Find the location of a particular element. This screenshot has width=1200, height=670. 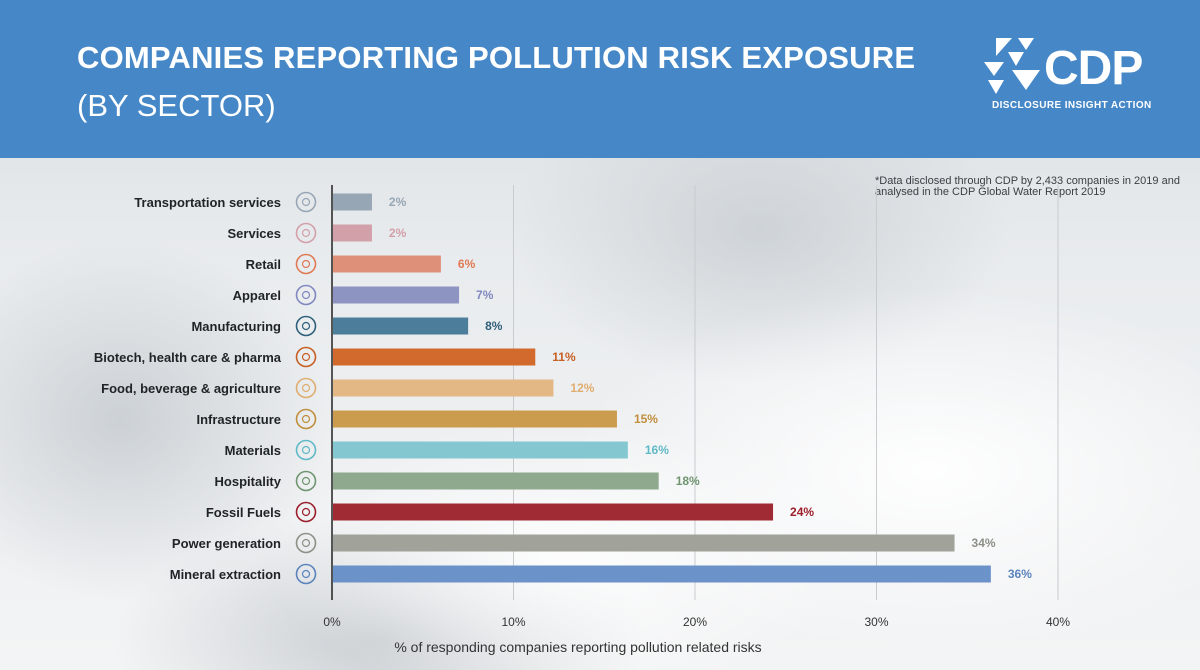

truck-icon is located at coordinates (306, 450).